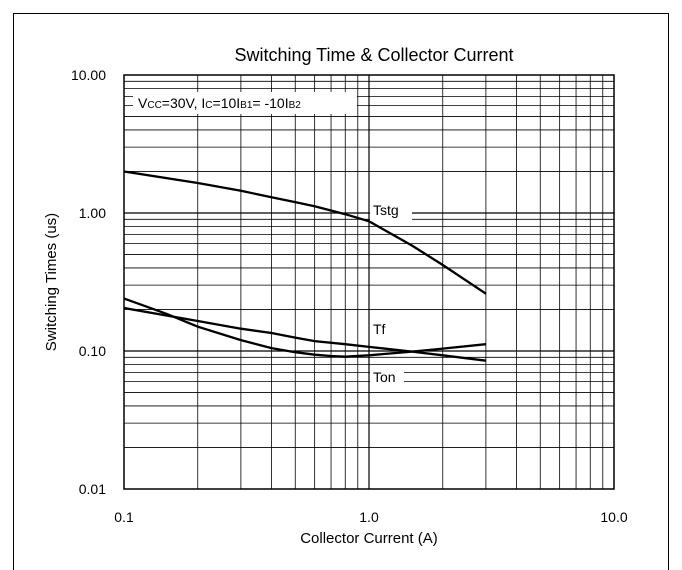  Describe the element at coordinates (182, 103) in the screenshot. I see `vcc-value: =30V,` at that location.